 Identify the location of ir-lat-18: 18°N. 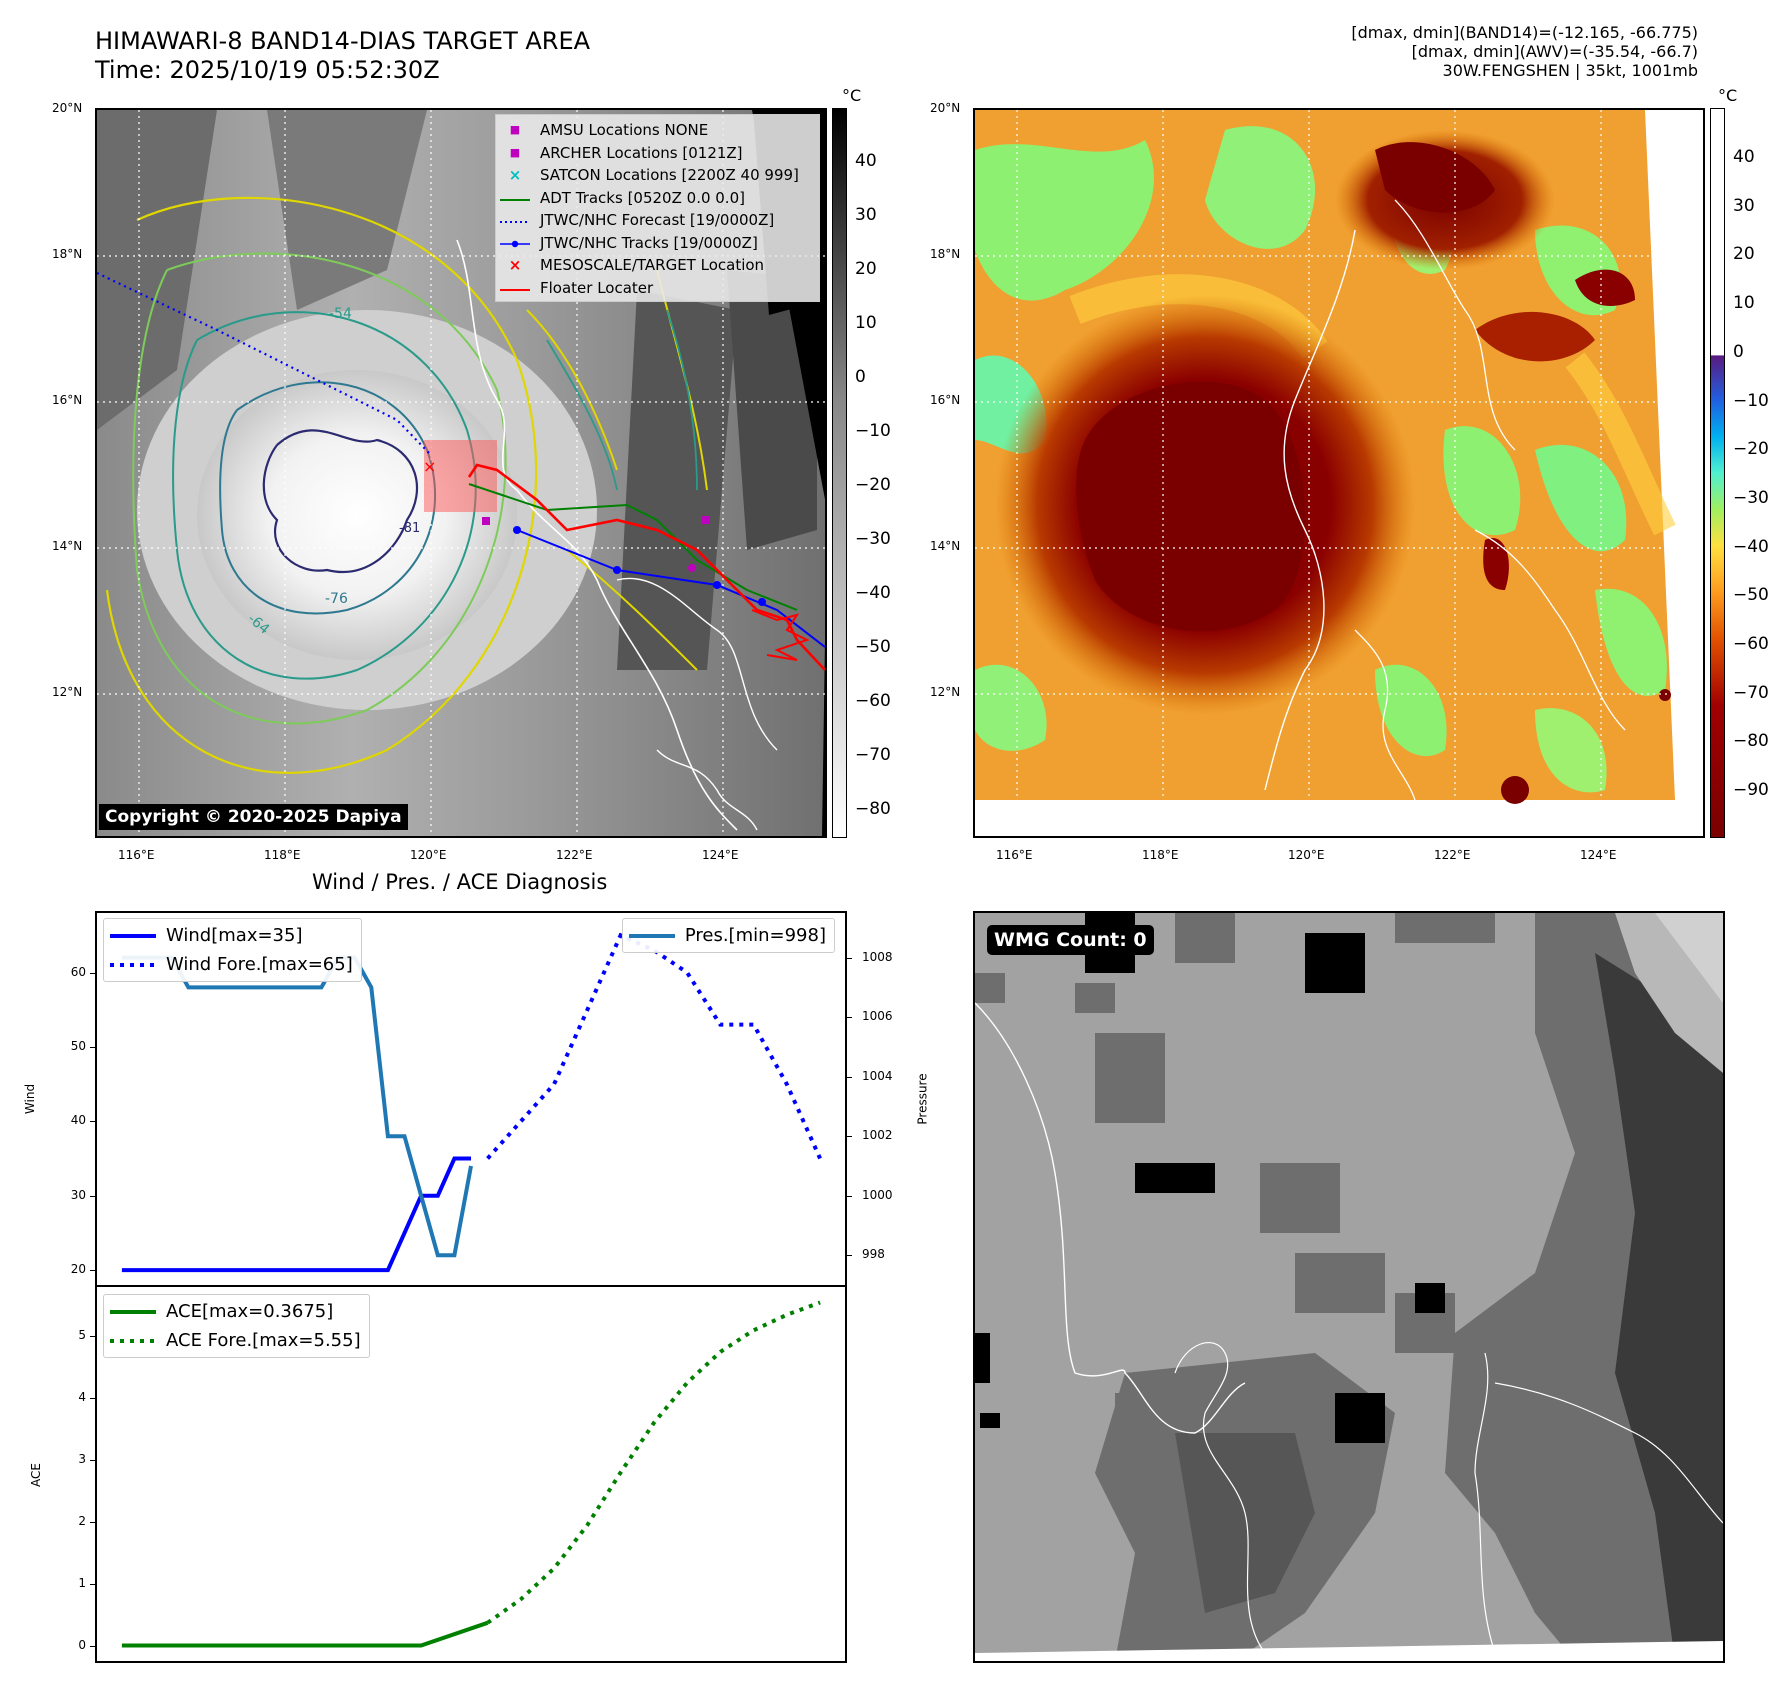
(67, 254).